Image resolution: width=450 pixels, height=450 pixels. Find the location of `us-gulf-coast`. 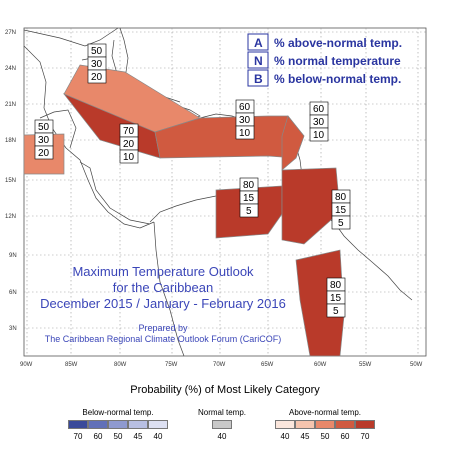

us-gulf-coast is located at coordinates (71, 37).